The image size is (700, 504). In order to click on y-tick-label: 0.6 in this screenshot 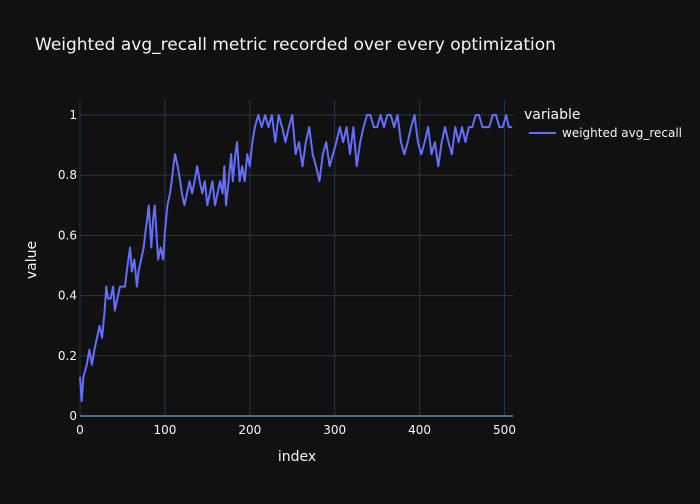, I will do `click(67, 235)`.